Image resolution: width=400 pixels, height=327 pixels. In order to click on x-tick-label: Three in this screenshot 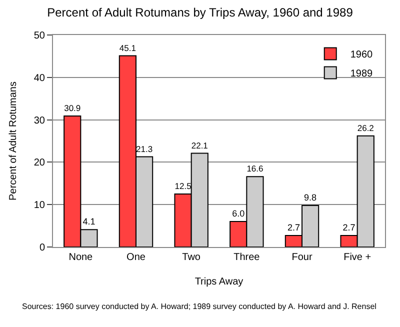, I will do `click(247, 257)`.